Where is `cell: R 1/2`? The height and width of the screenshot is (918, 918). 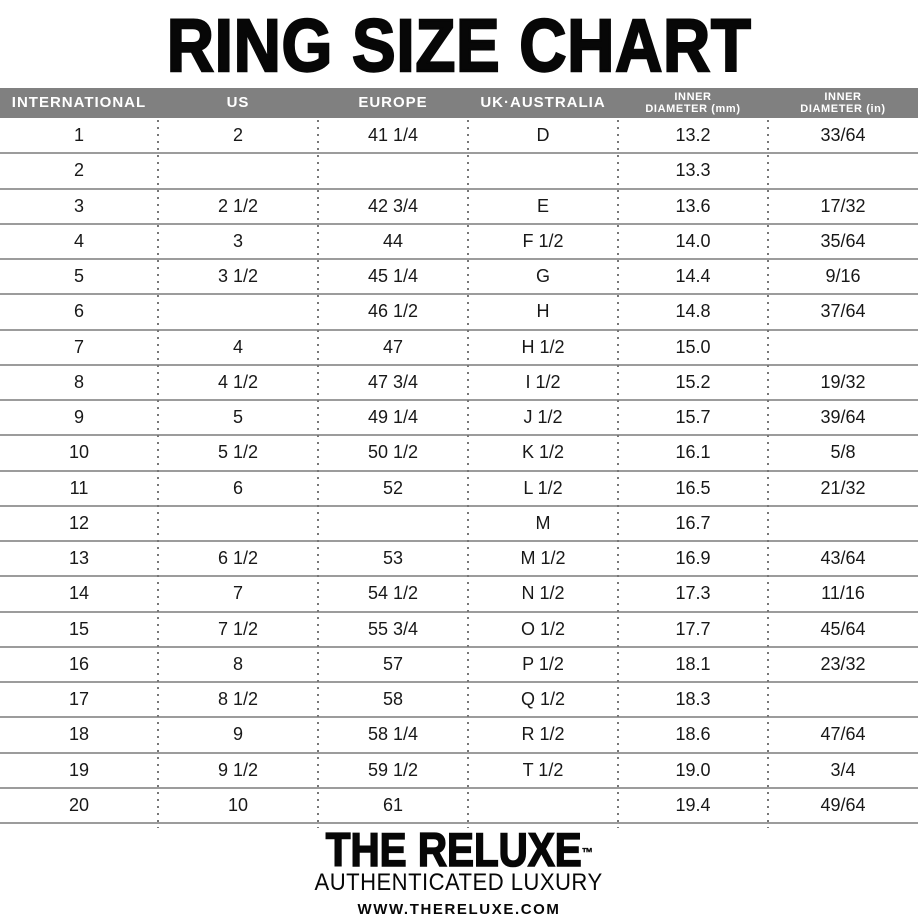 cell: R 1/2 is located at coordinates (543, 734).